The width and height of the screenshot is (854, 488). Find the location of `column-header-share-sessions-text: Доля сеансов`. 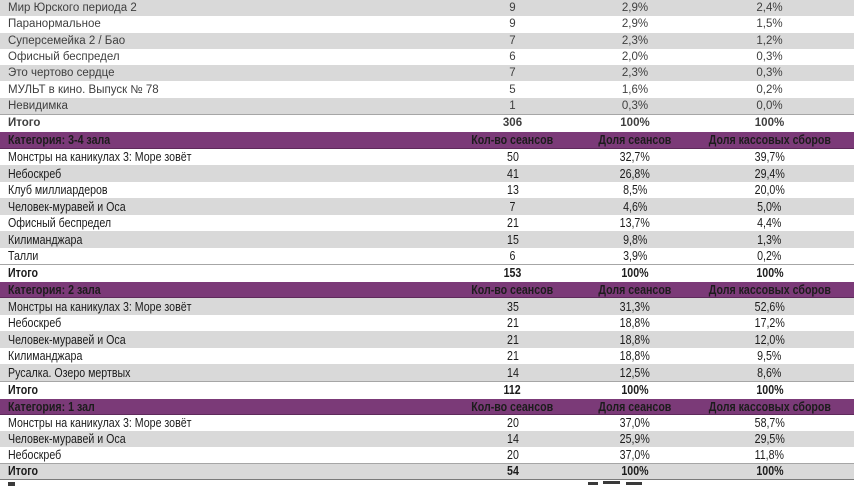

column-header-share-sessions-text: Доля сеансов is located at coordinates (635, 406).